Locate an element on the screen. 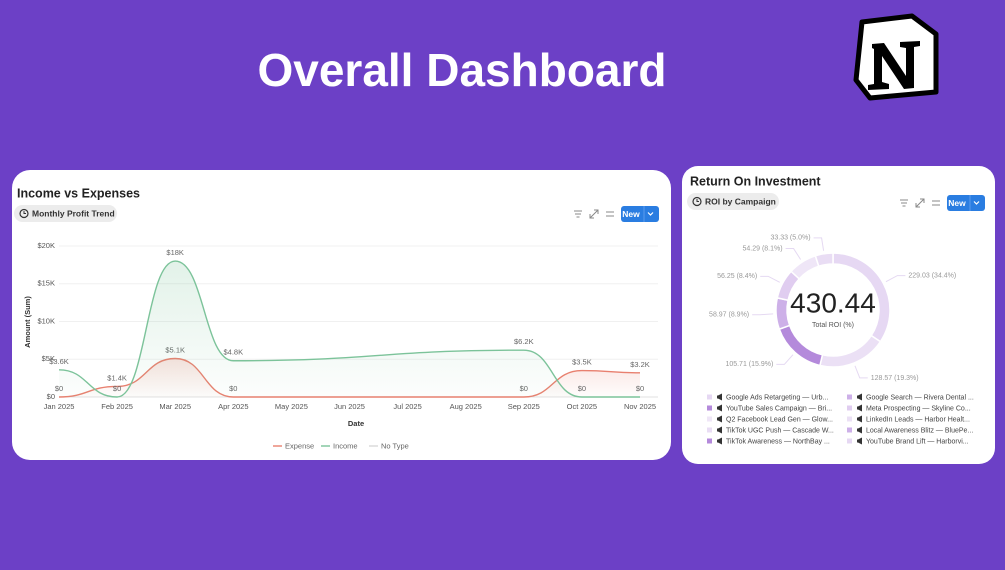 This screenshot has width=1005, height=570. y-axis-label: Amount (Sum) is located at coordinates (27, 322).